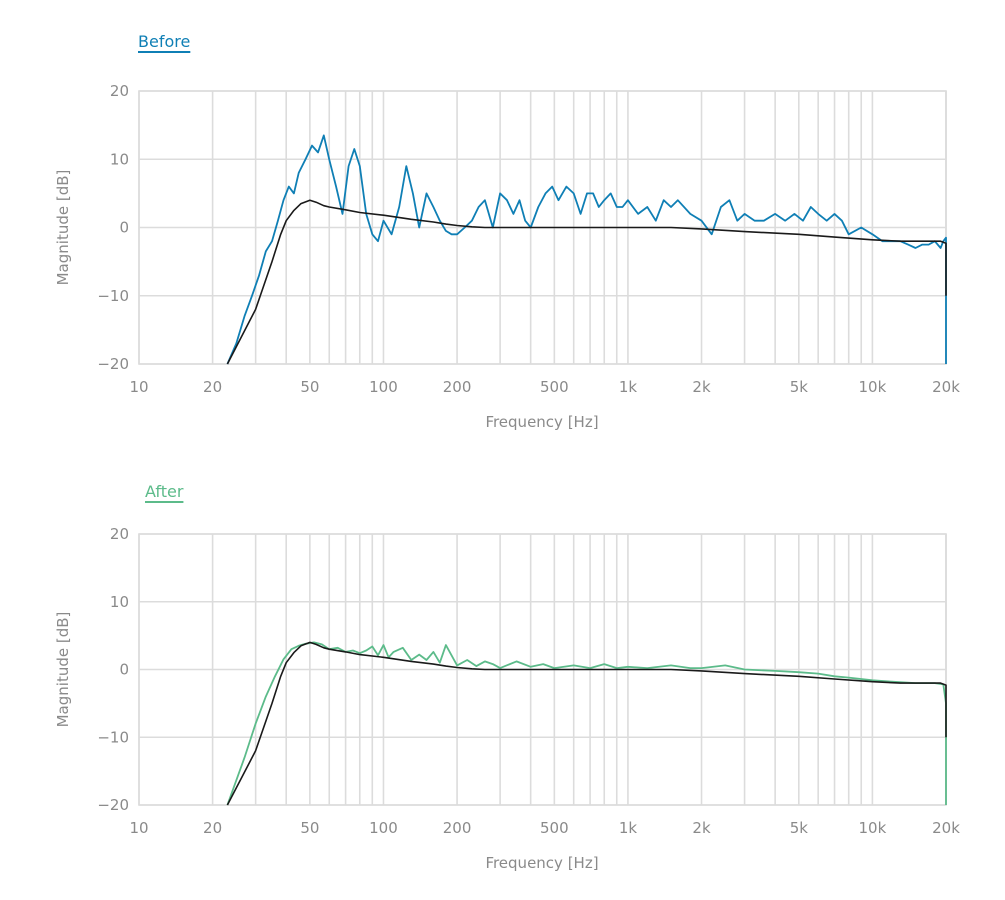  I want to click on legend-entry: Before, so click(164, 41).